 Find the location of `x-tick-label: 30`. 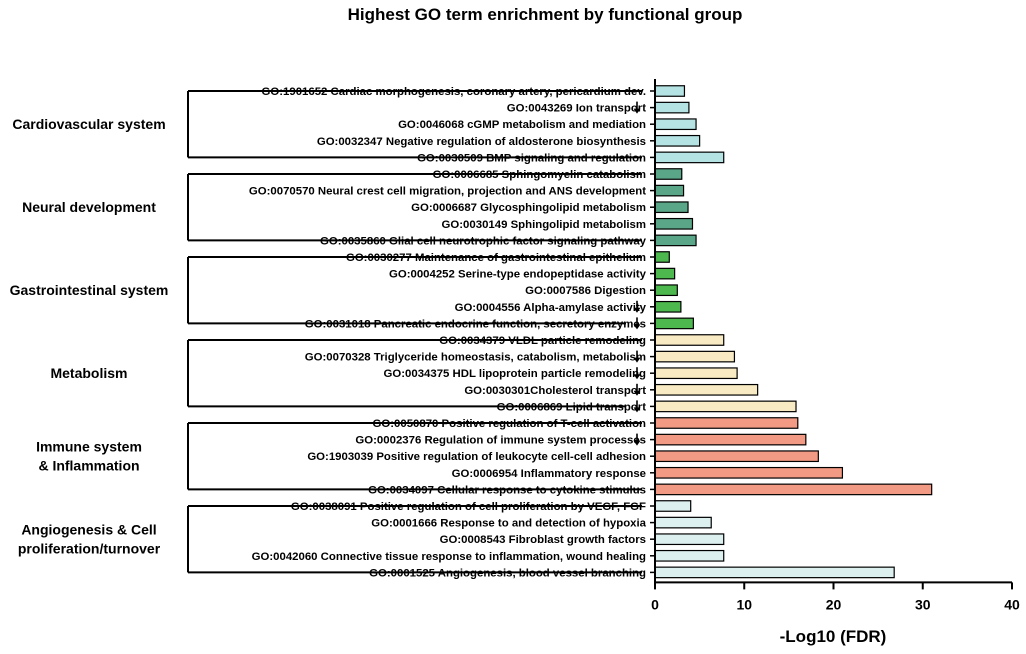

x-tick-label: 30 is located at coordinates (923, 604).